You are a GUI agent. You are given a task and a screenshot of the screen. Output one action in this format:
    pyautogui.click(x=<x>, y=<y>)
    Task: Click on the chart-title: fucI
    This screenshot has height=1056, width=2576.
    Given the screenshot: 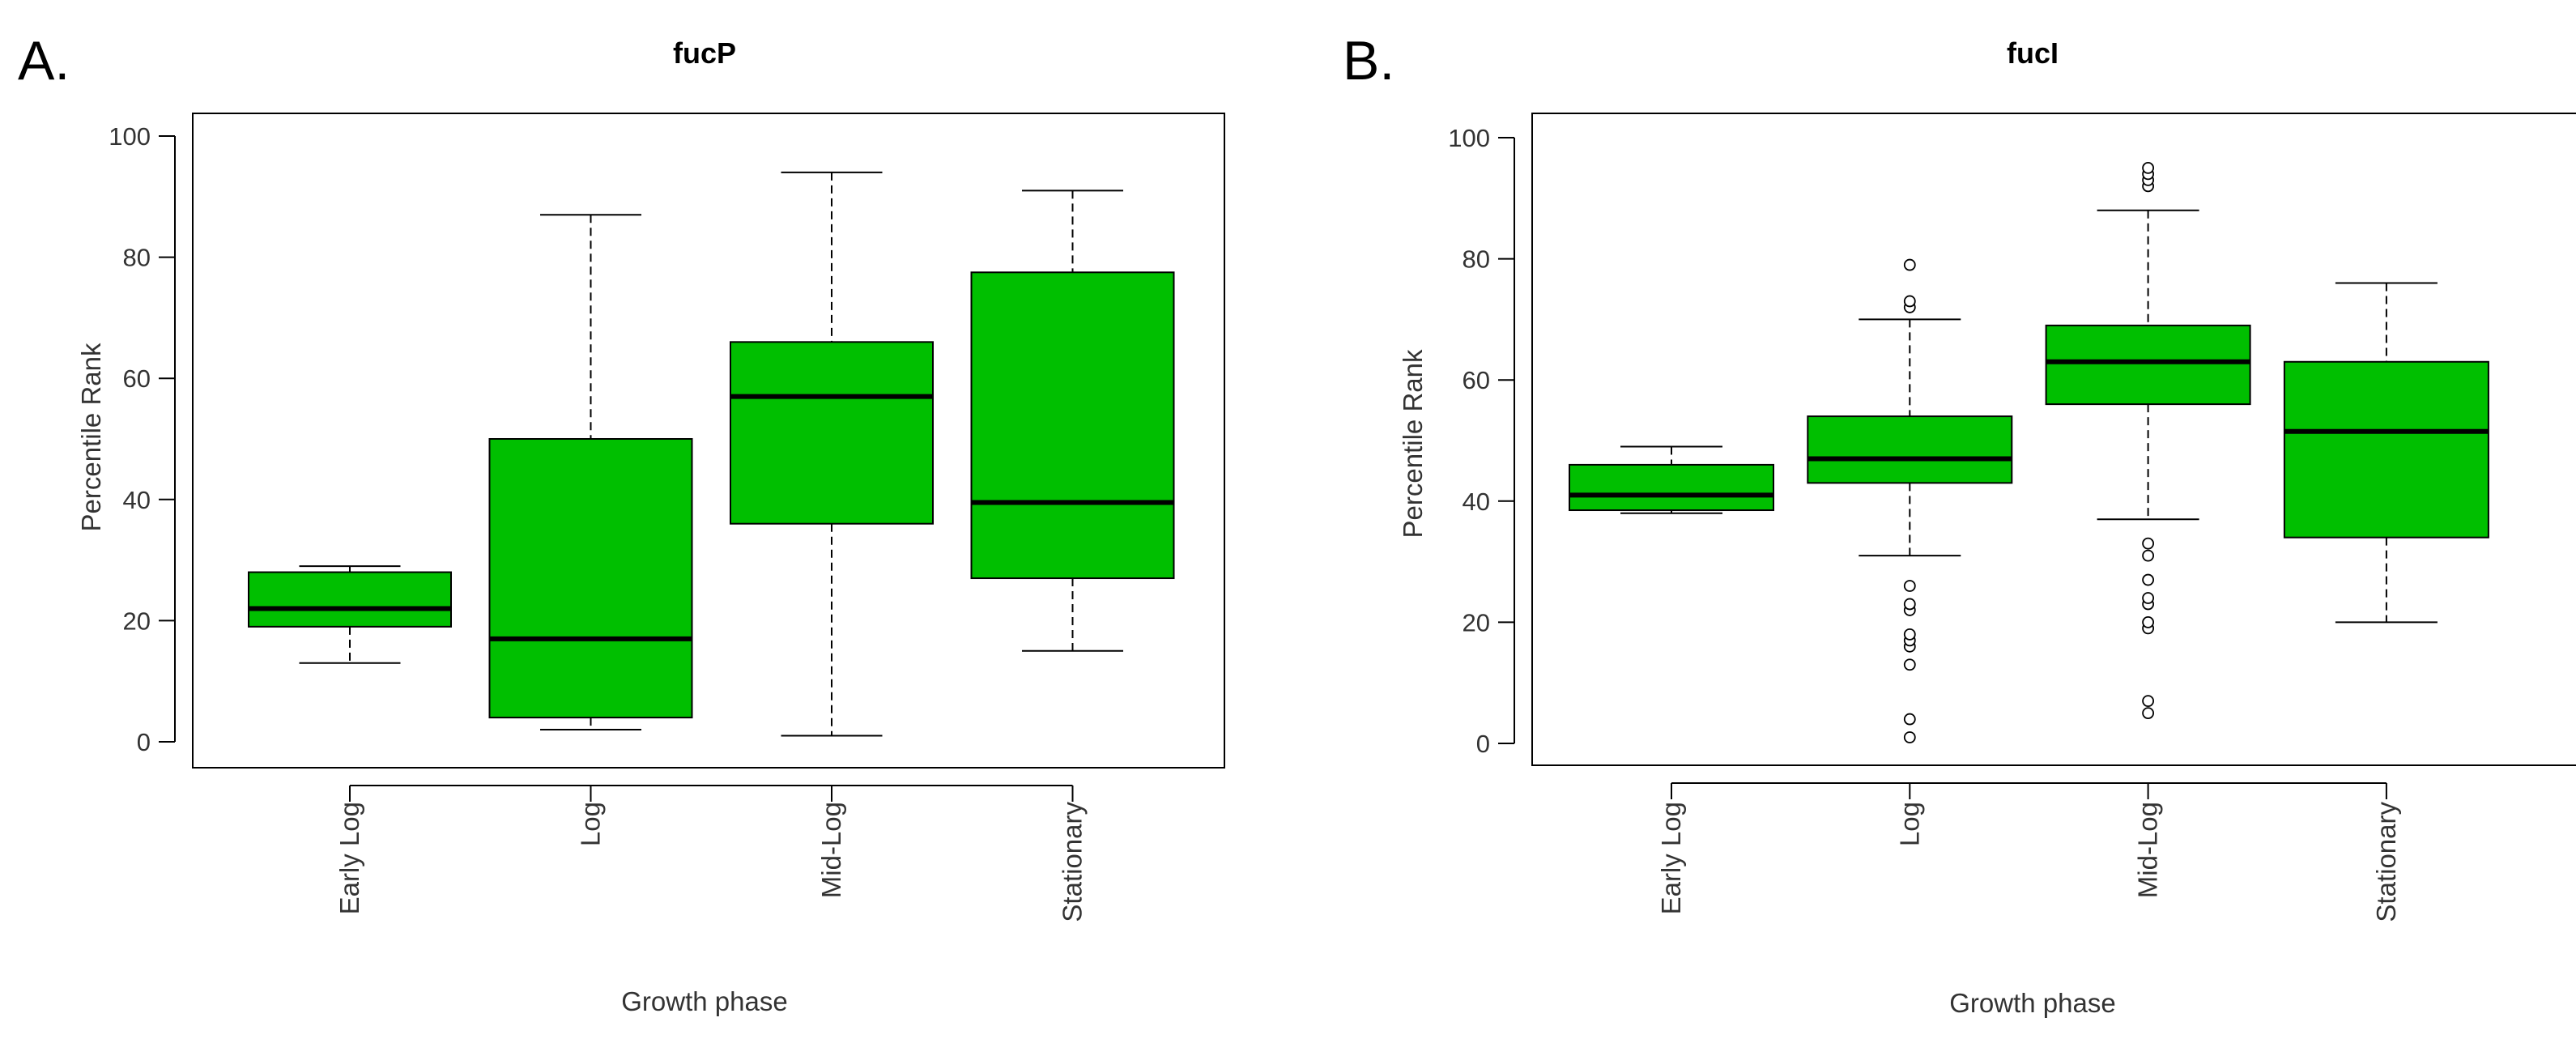 What is the action you would take?
    pyautogui.click(x=2033, y=53)
    